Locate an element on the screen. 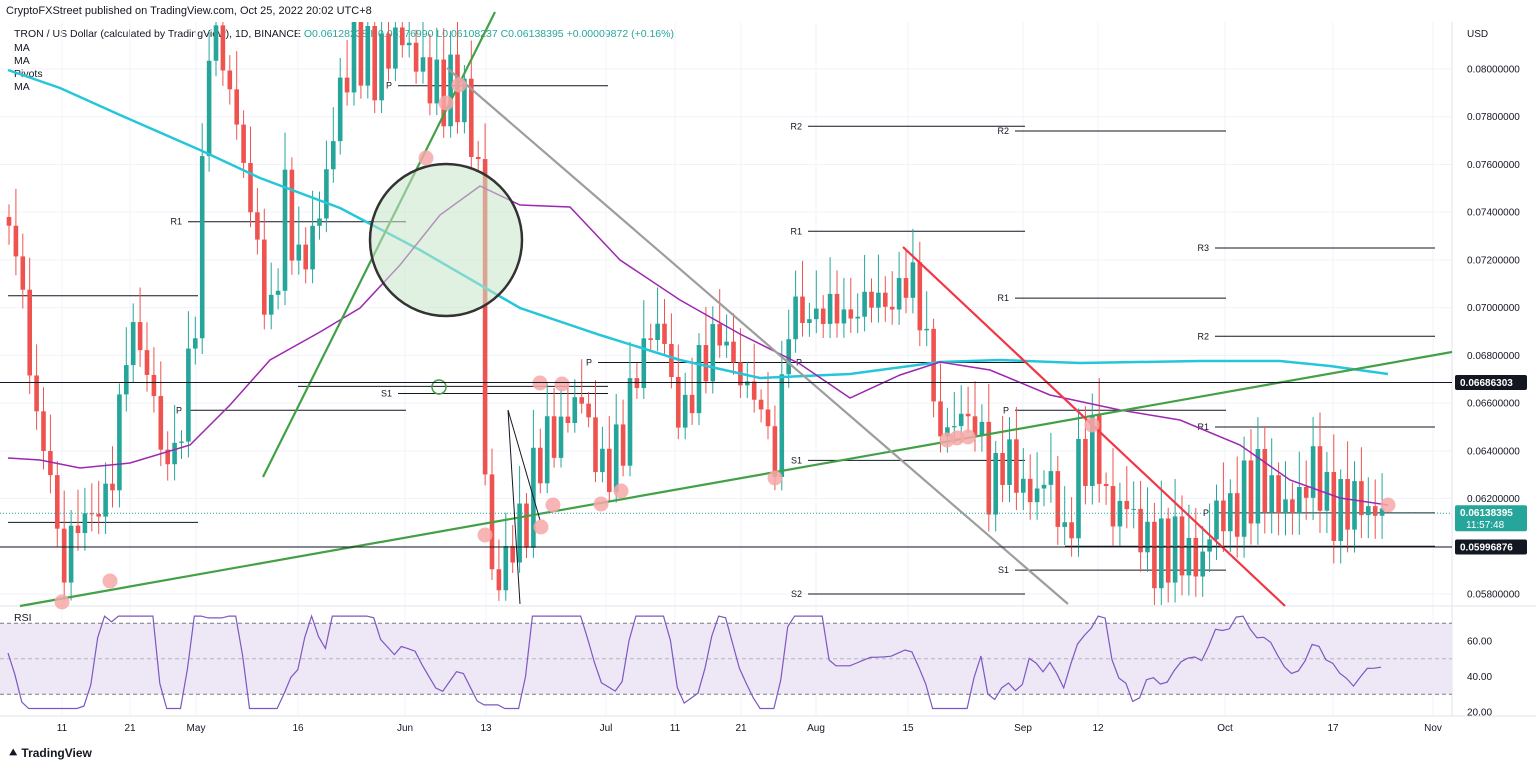 The width and height of the screenshot is (1536, 768). highlight-circle is located at coordinates (446, 240).